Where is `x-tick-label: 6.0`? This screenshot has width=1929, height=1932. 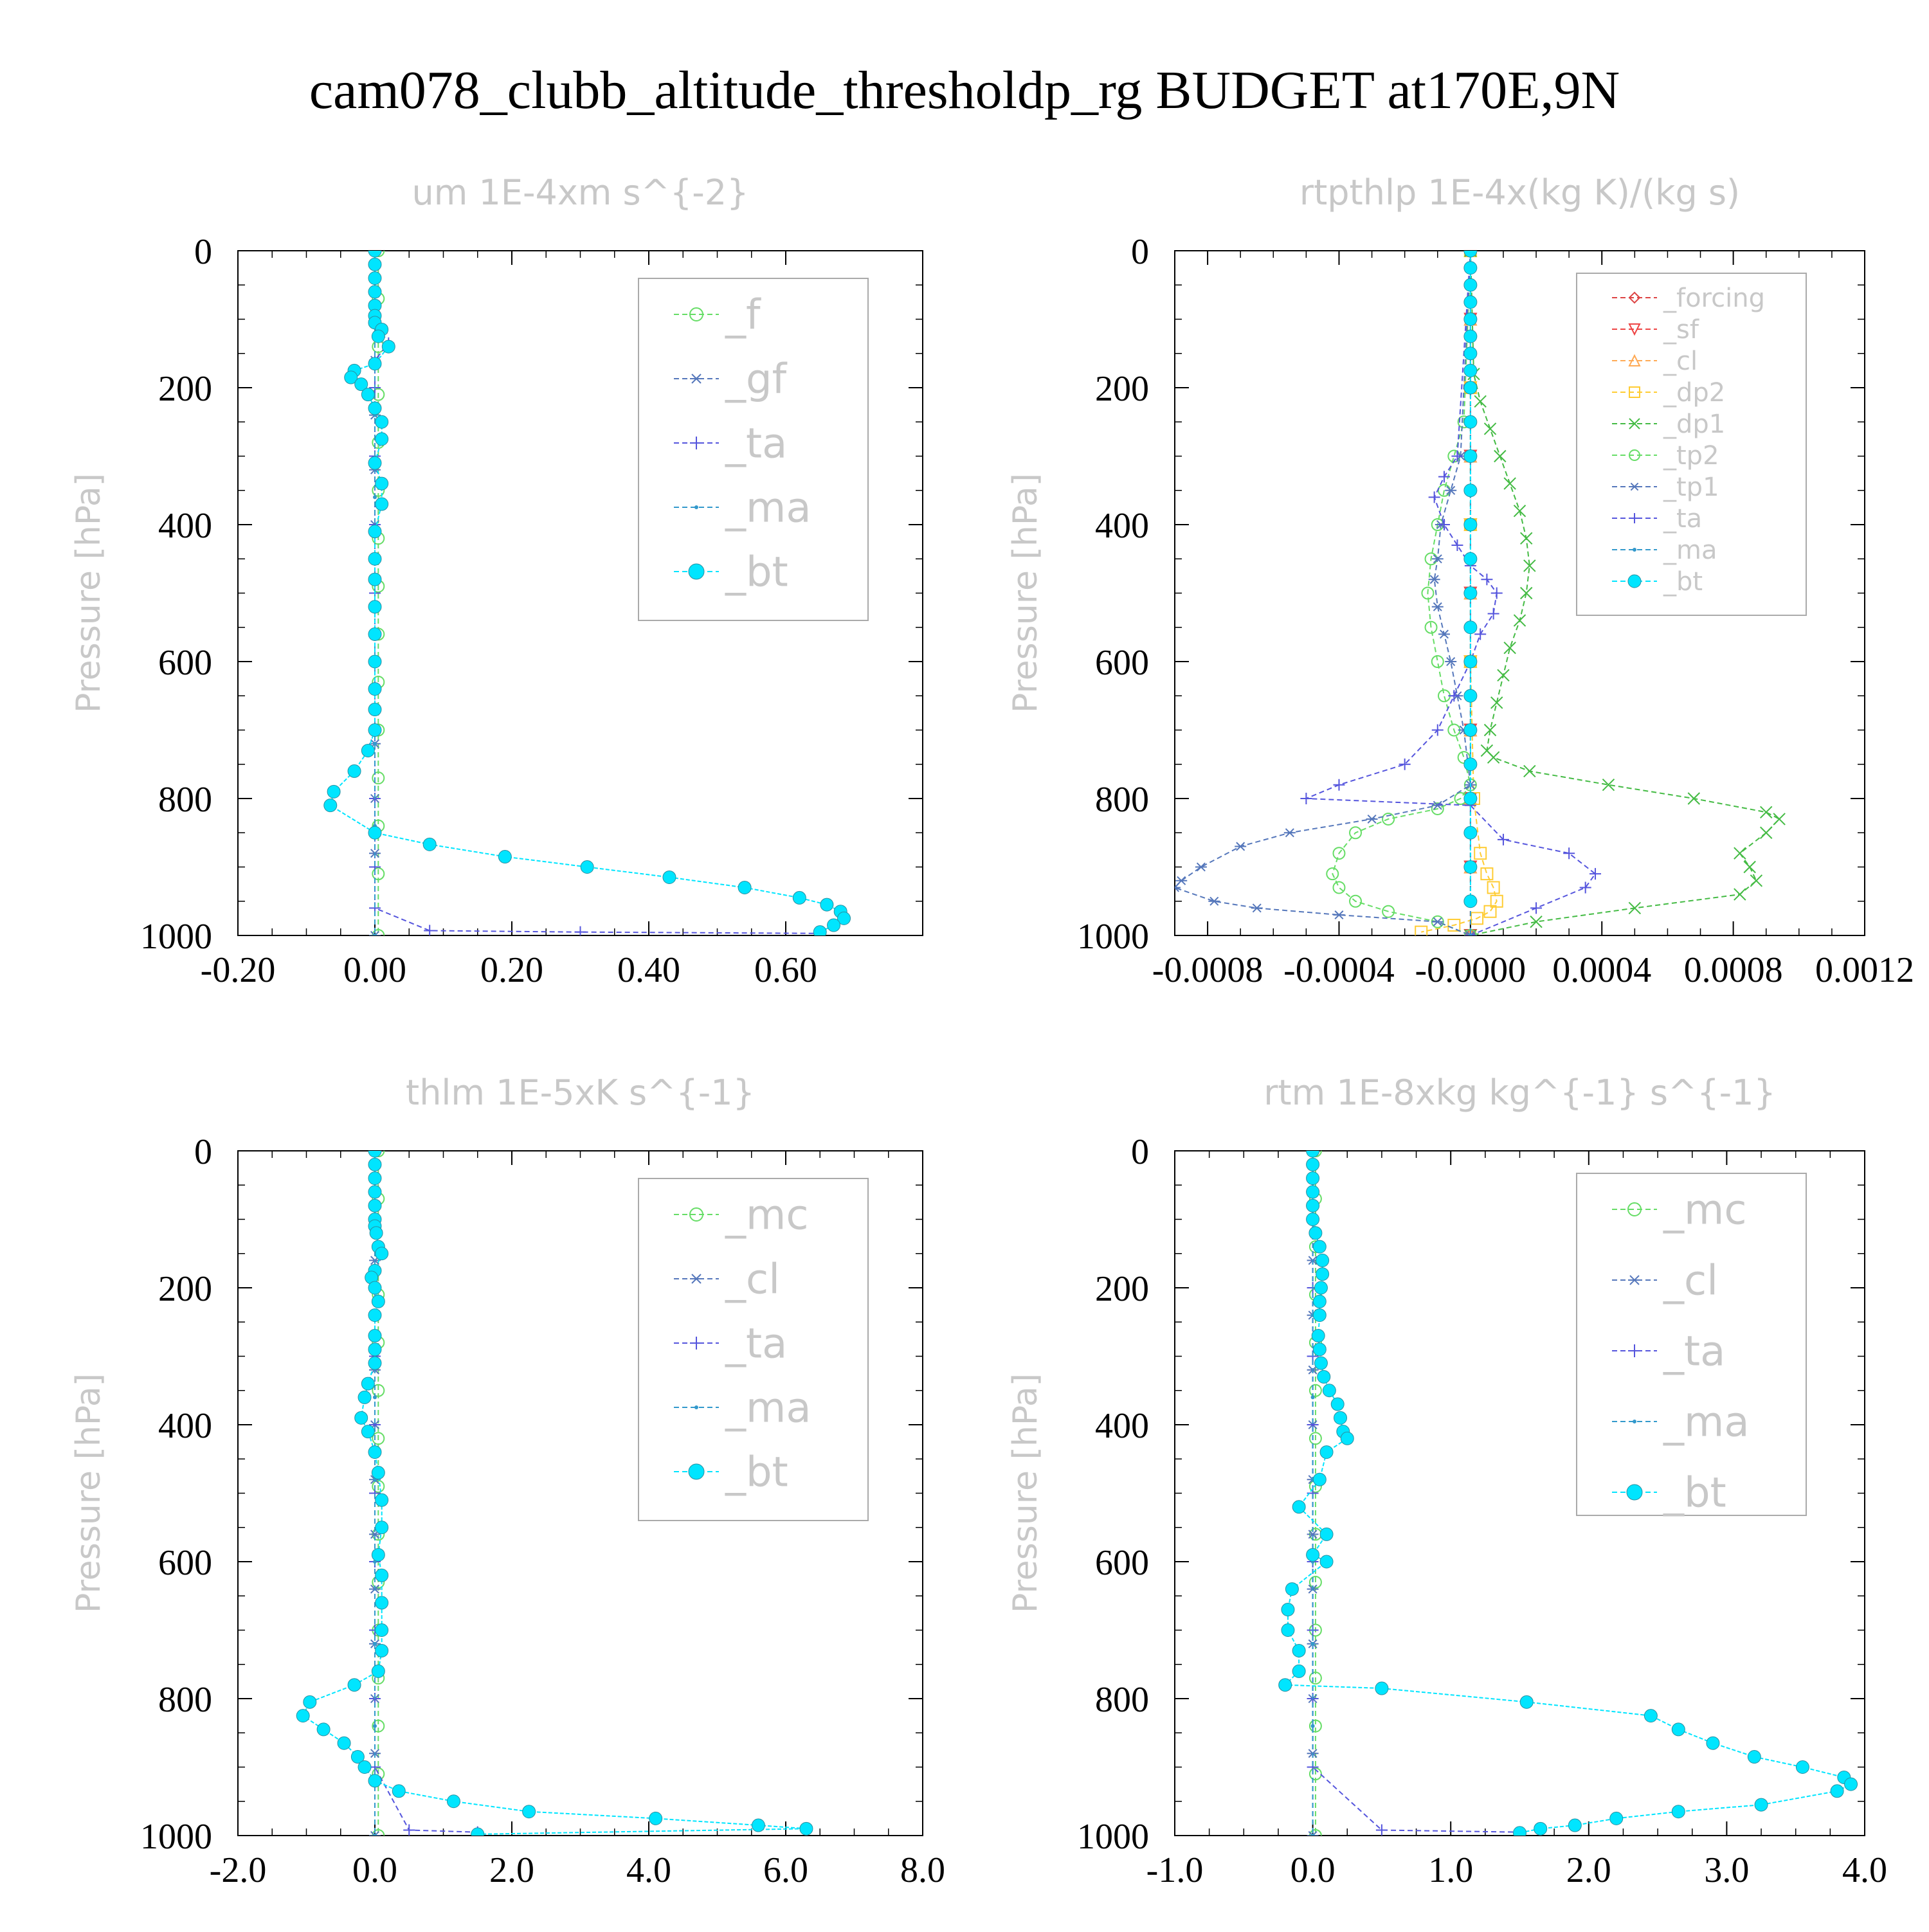
x-tick-label: 6.0 is located at coordinates (785, 1870).